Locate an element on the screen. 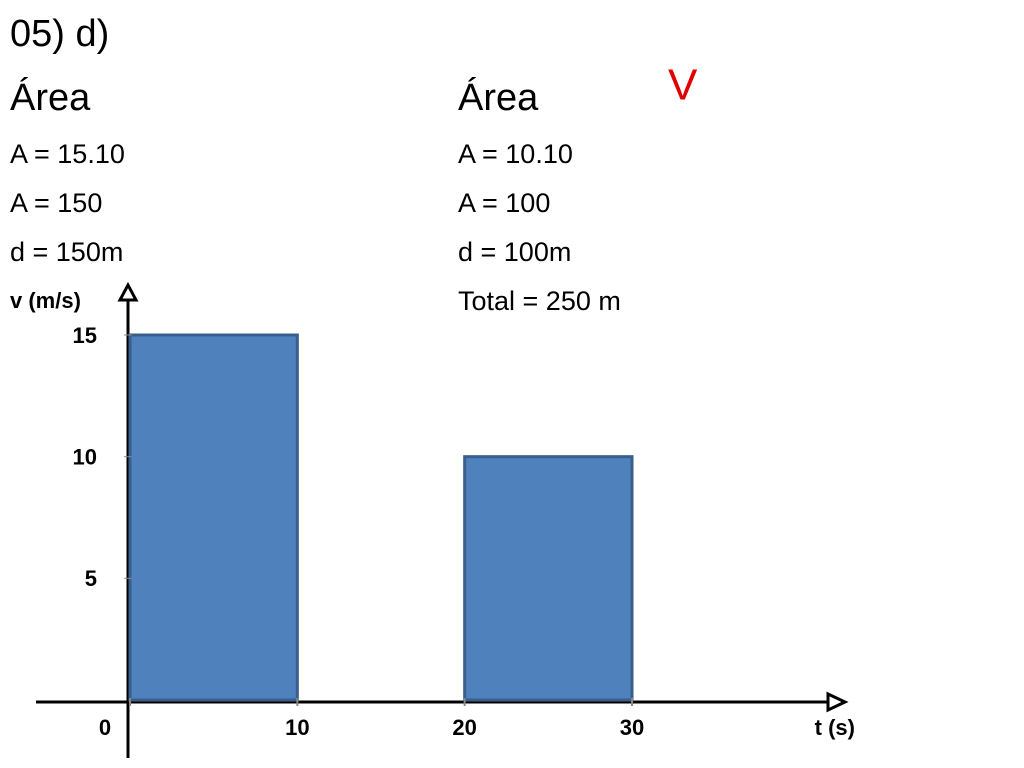  x-tick-label: 0 is located at coordinates (105, 727).